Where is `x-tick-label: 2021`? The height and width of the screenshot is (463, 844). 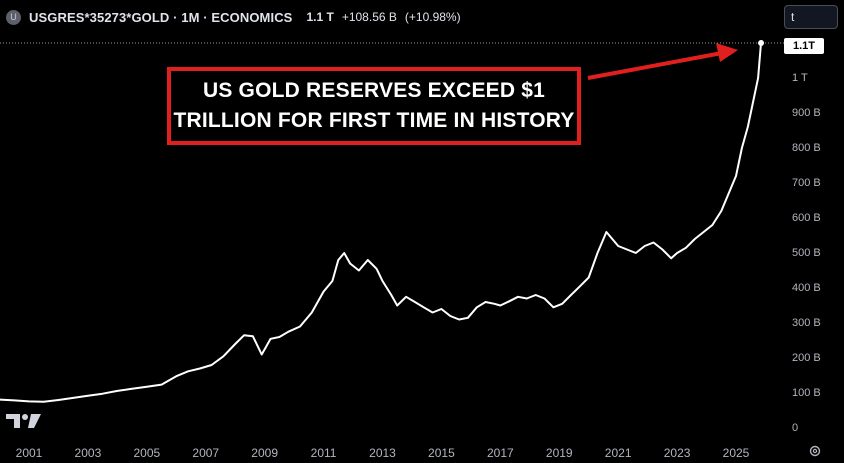 x-tick-label: 2021 is located at coordinates (618, 453).